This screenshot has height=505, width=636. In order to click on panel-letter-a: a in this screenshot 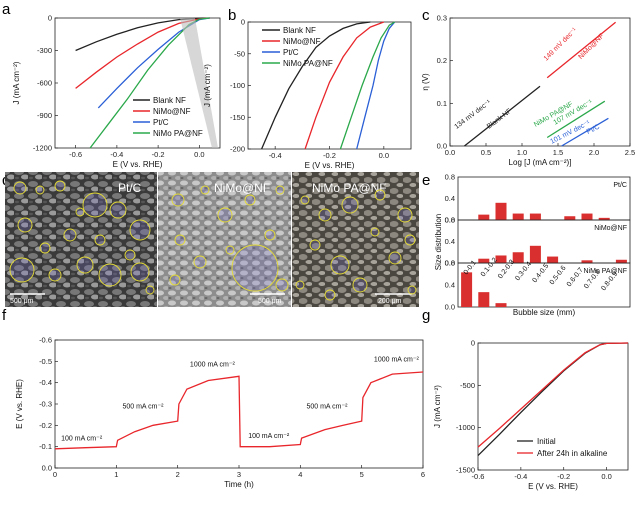, I will do `click(6, 9)`.